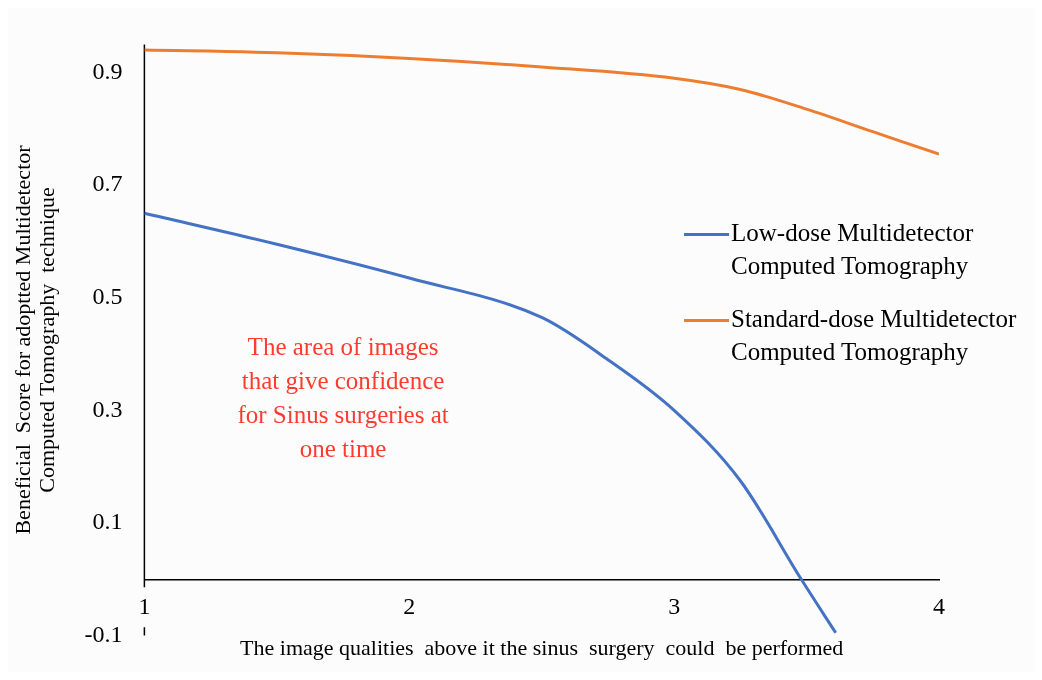  I want to click on x-tick-label: 2, so click(409, 605).